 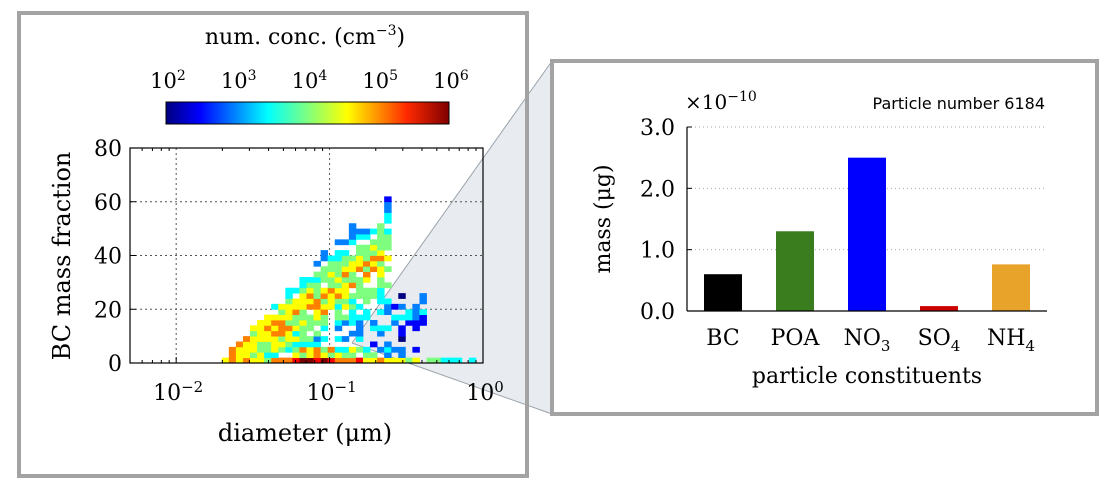 What do you see at coordinates (451, 80) in the screenshot?
I see `colorbar-tick-label: 106` at bounding box center [451, 80].